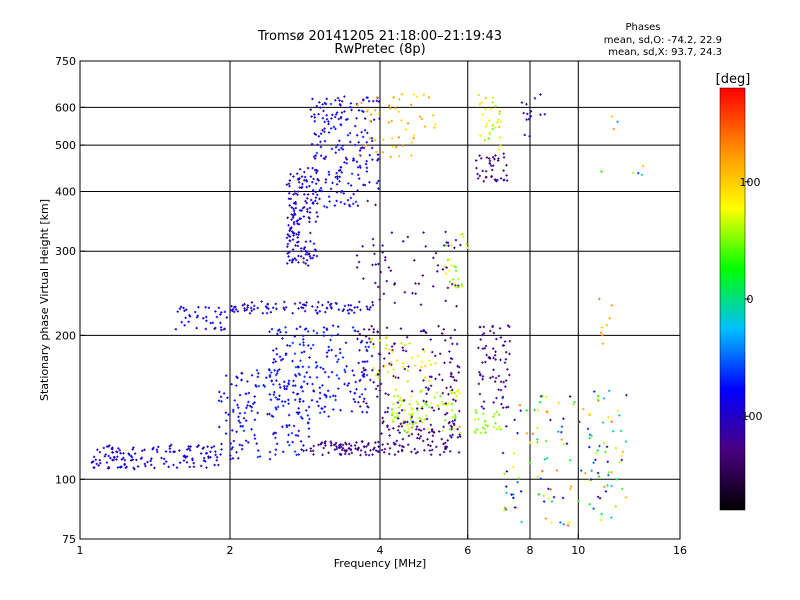  I want to click on y-tick-label: 400, so click(65, 191).